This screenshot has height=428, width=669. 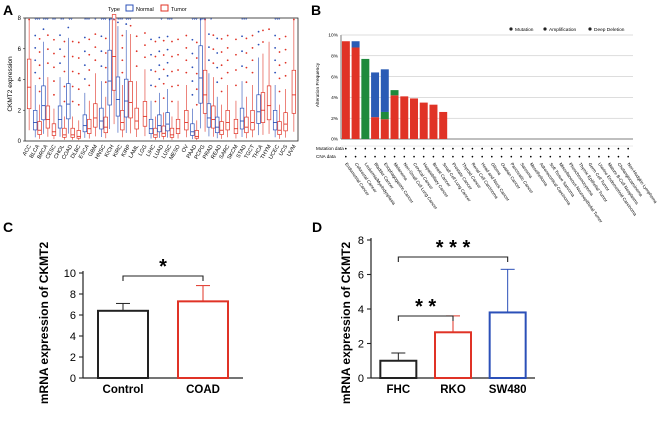 I want to click on ytick-label: 10, so click(x=70, y=274).